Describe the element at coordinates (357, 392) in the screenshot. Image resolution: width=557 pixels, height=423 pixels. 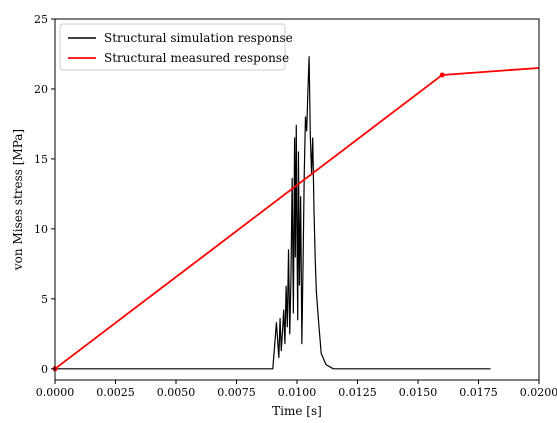
I see `x-tick-label: 0.0125` at that location.